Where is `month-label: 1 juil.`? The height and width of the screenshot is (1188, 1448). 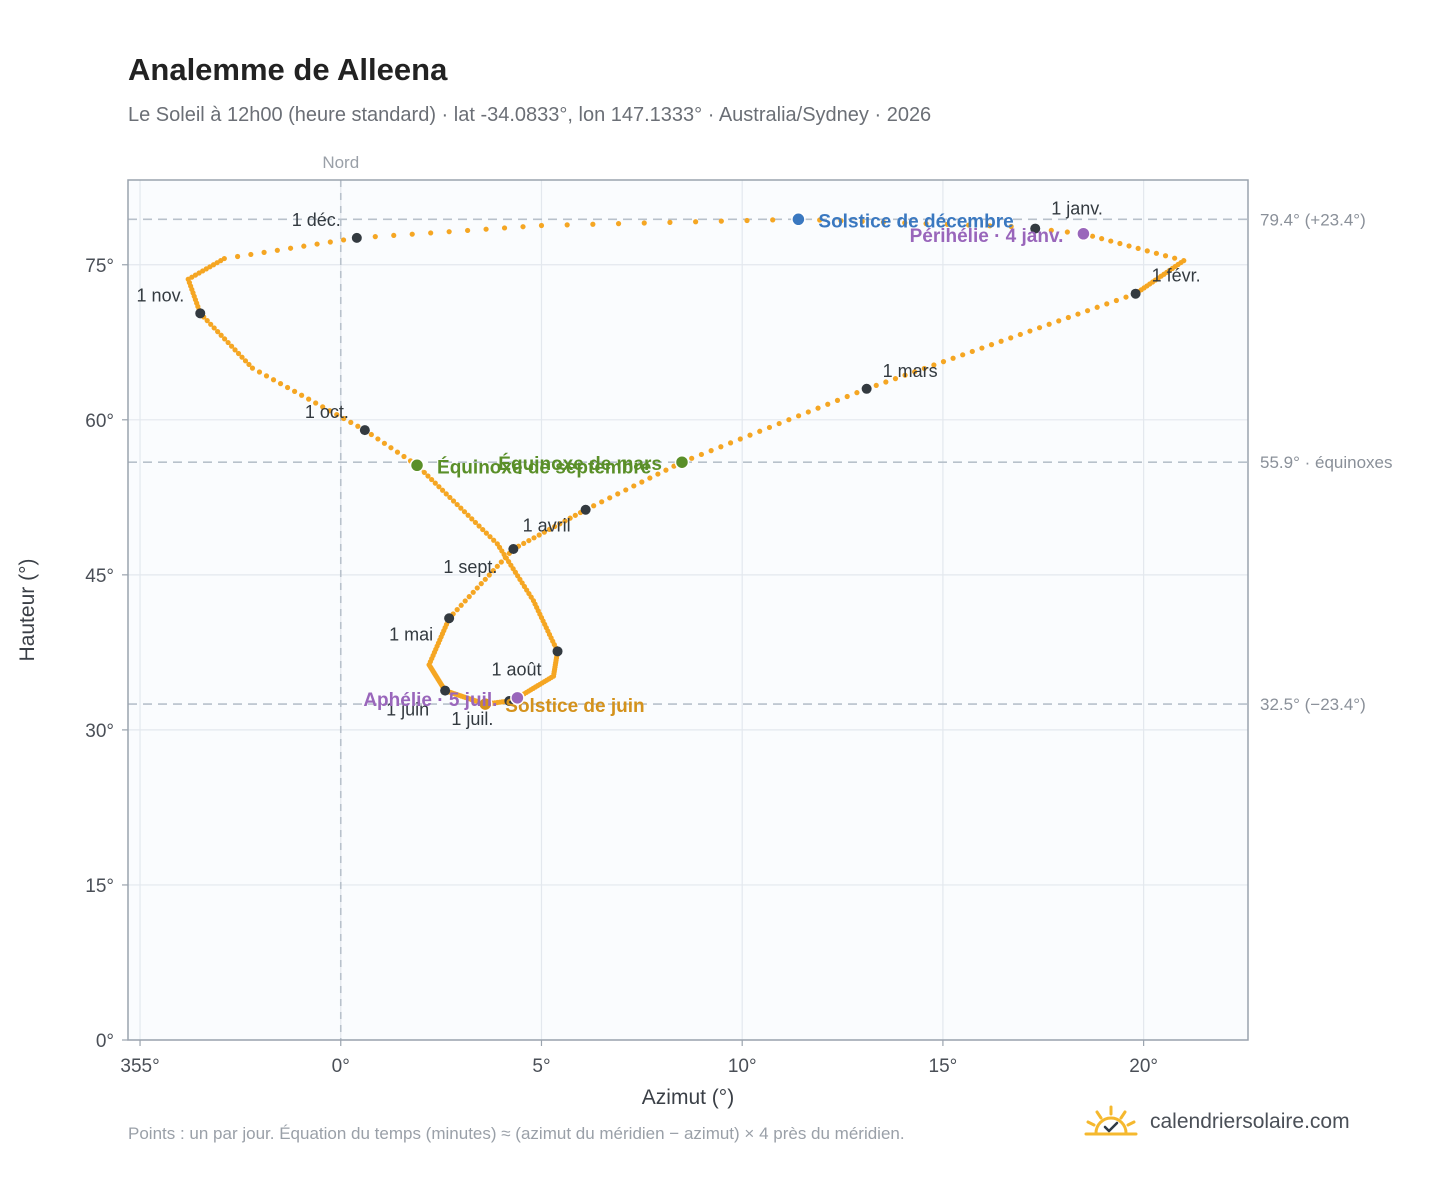 month-label: 1 juil. is located at coordinates (472, 719).